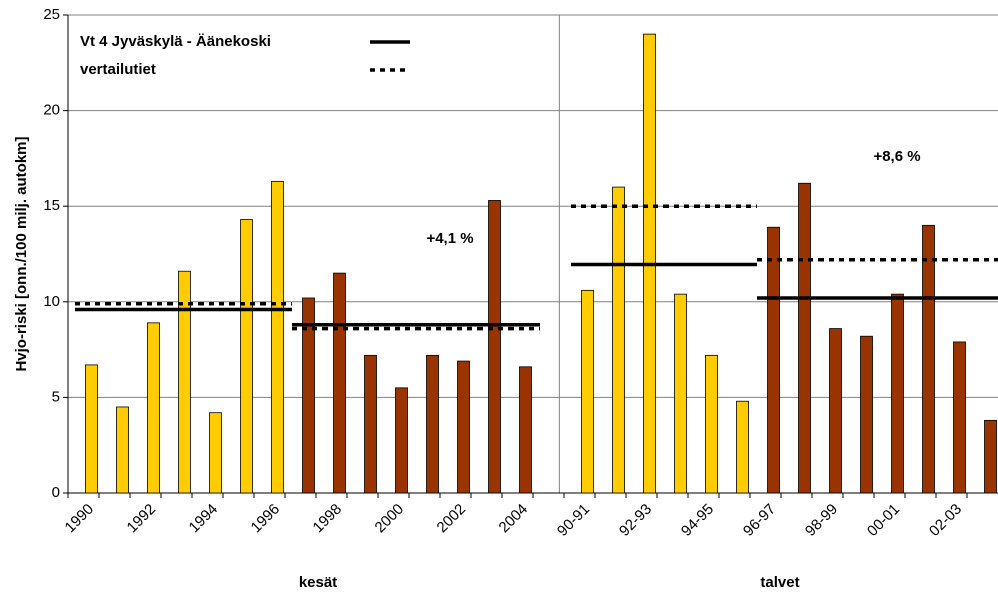 The height and width of the screenshot is (596, 998). I want to click on x-tick-label: 98-99, so click(821, 520).